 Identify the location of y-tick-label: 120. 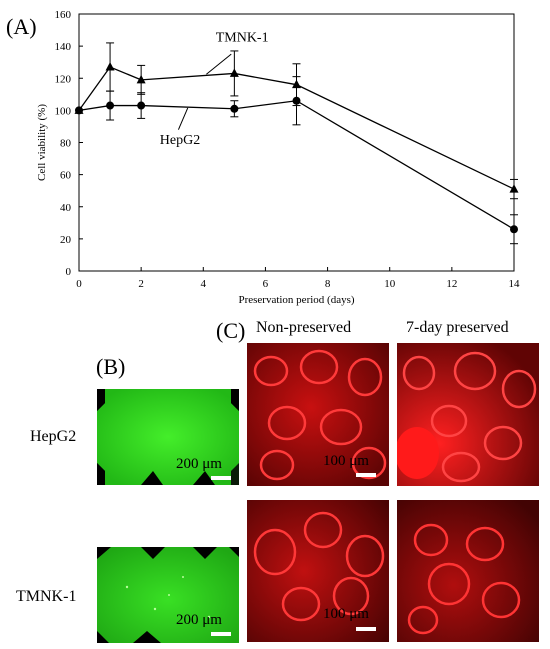
(63, 79).